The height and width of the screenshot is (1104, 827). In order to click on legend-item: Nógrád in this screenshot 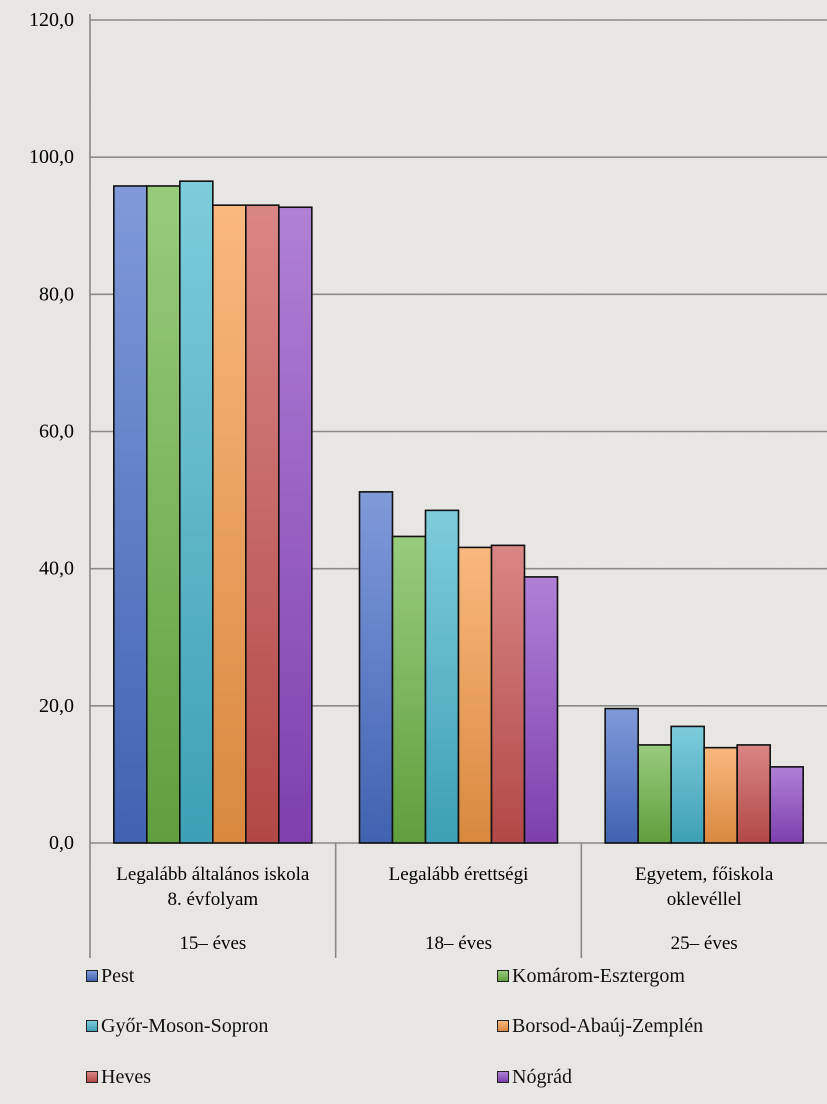, I will do `click(534, 1077)`.